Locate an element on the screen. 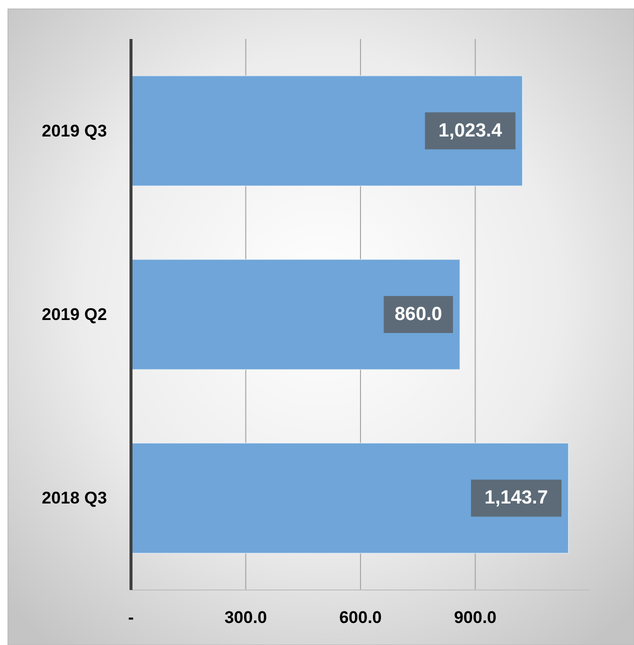 The width and height of the screenshot is (634, 645). y-tick-label: 2019 Q3 is located at coordinates (74, 130).